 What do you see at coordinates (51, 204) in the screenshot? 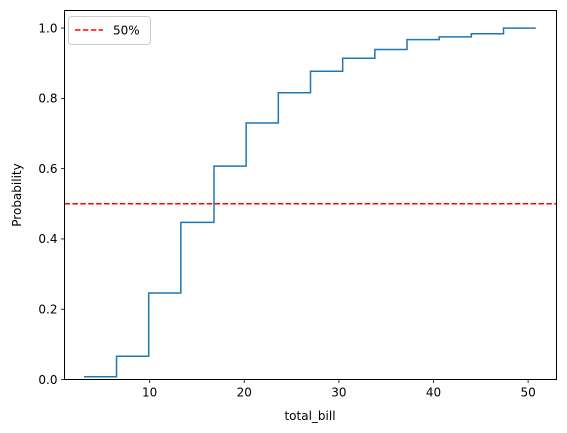
I see `y-axis-ticks: 0.0 0.2 0.4 0.6 0.8 1.0` at bounding box center [51, 204].